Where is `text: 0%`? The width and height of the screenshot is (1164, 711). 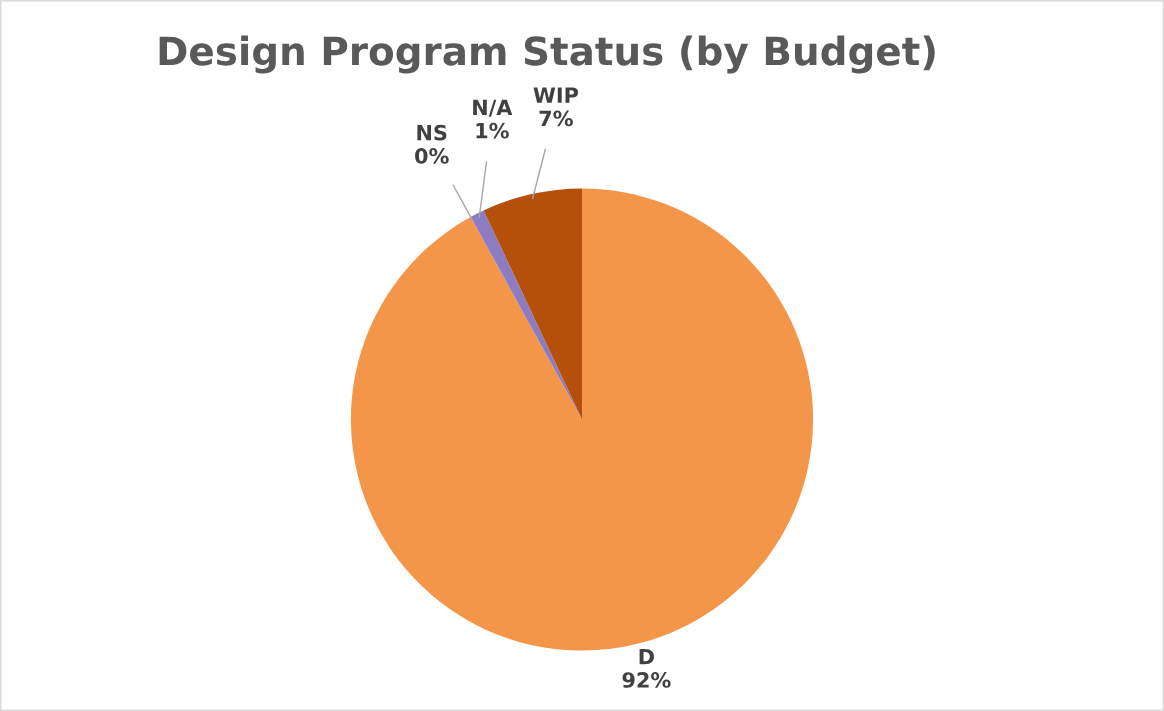 text: 0% is located at coordinates (432, 156).